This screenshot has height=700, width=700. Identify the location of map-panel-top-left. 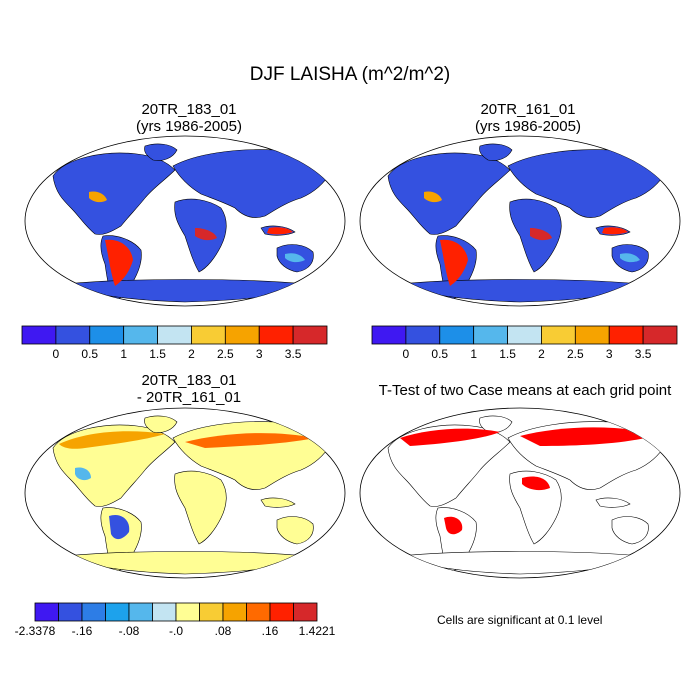
(185, 221).